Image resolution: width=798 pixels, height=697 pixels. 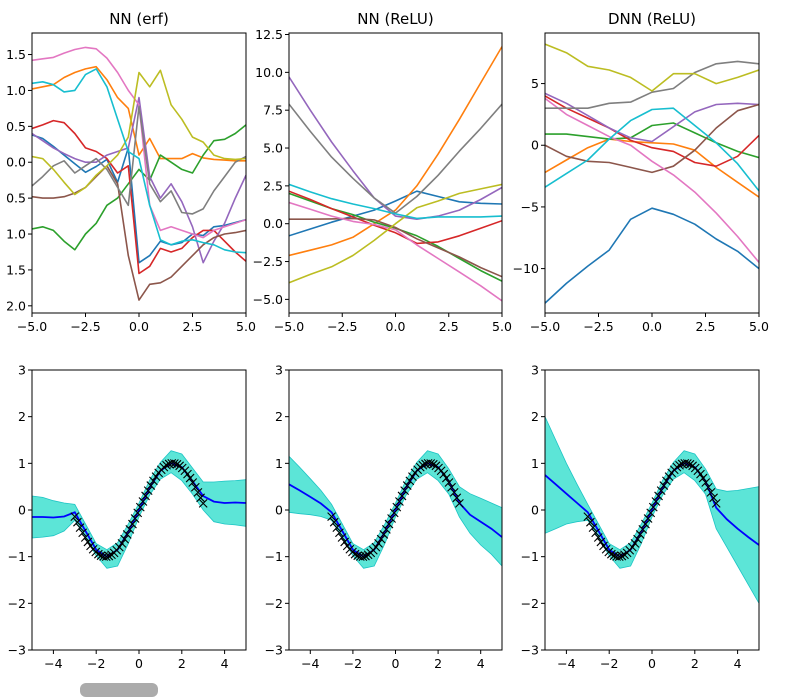 I want to click on y-tick-label: 1, so click(x=535, y=463).